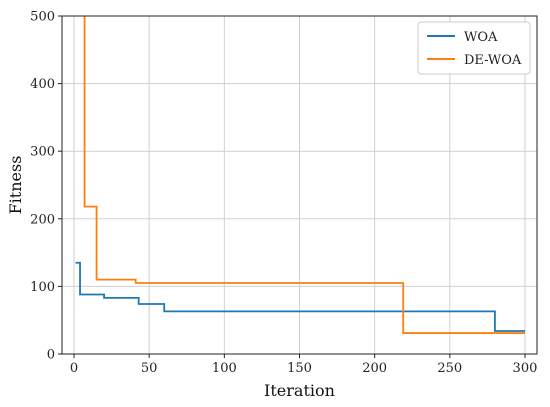  Describe the element at coordinates (42, 219) in the screenshot. I see `y-tick-label: 200` at that location.